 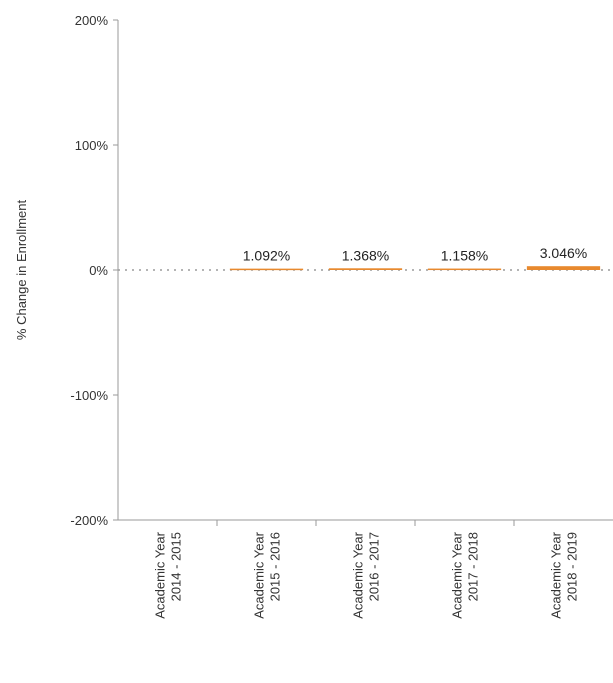 I want to click on y-tick-label: -200%, so click(x=89, y=520).